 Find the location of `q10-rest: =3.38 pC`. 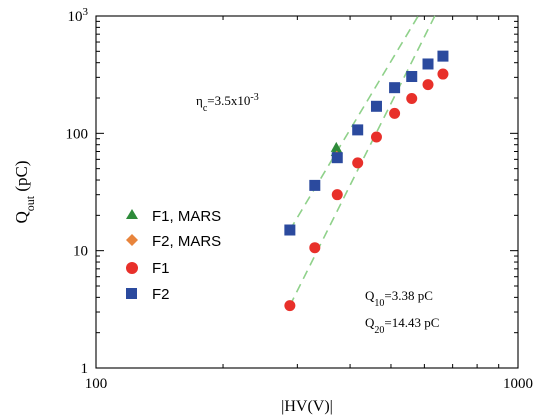

q10-rest: =3.38 pC is located at coordinates (408, 295).